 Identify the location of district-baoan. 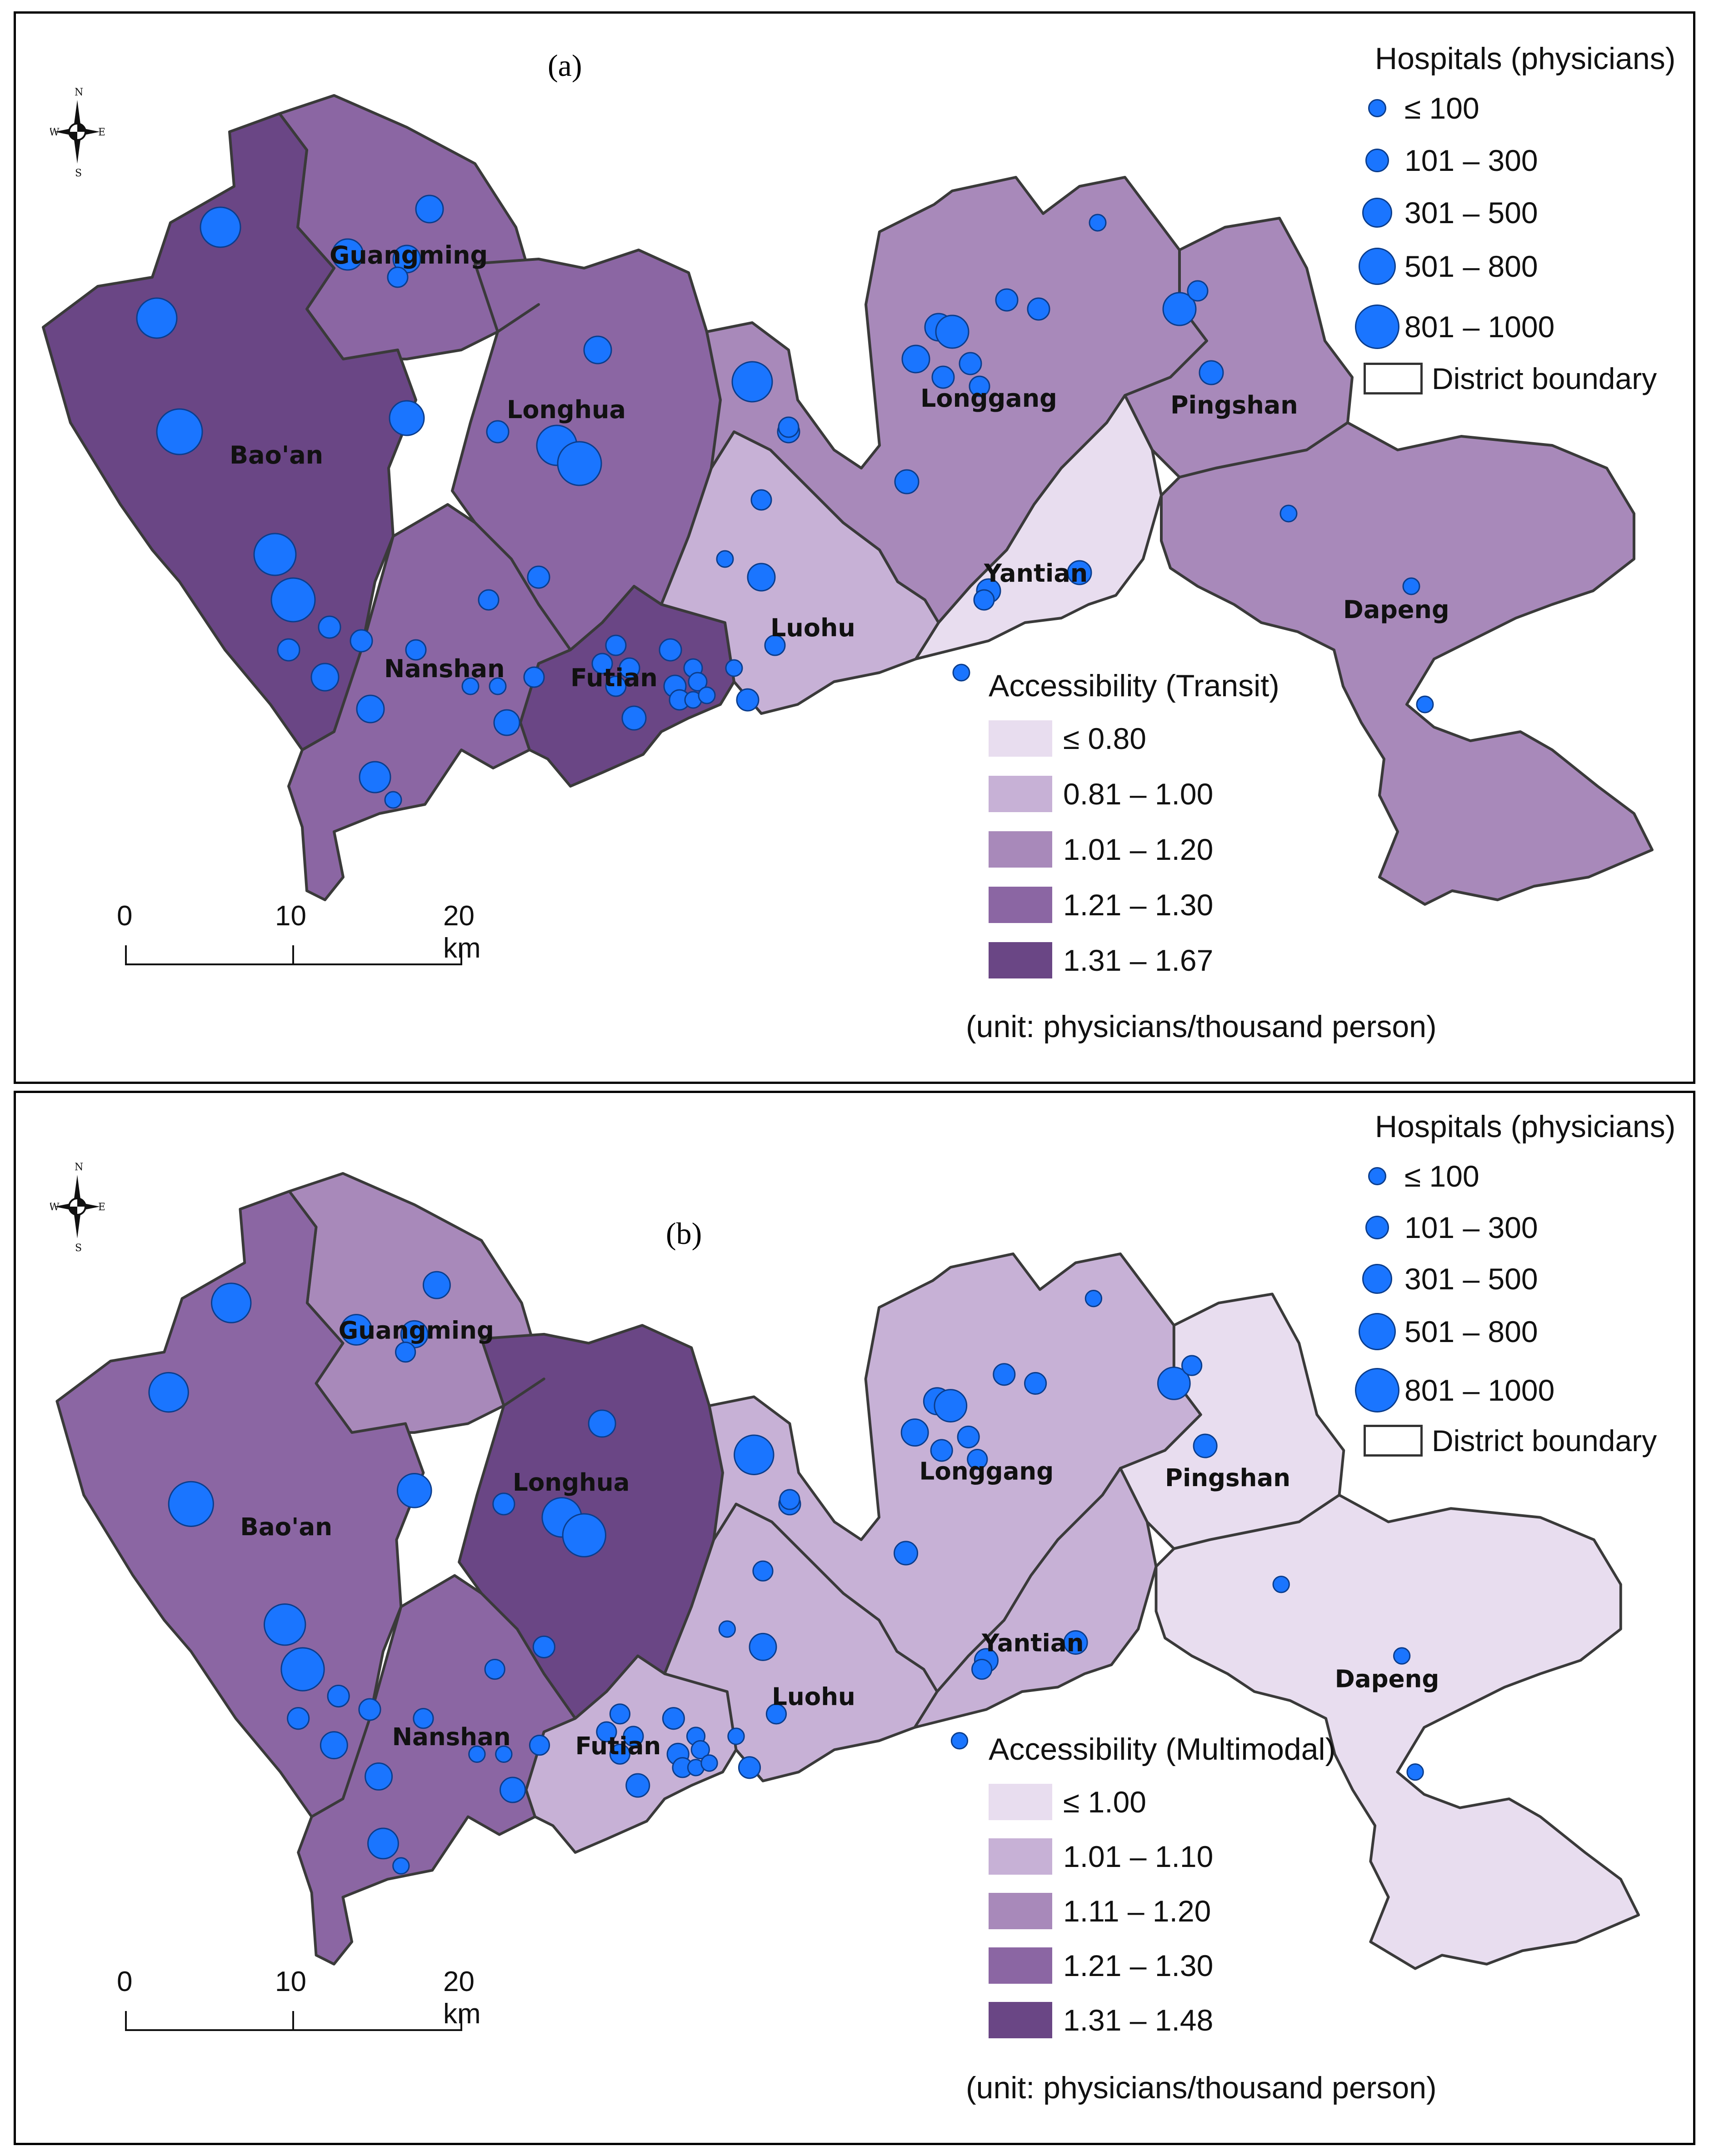
(230, 431).